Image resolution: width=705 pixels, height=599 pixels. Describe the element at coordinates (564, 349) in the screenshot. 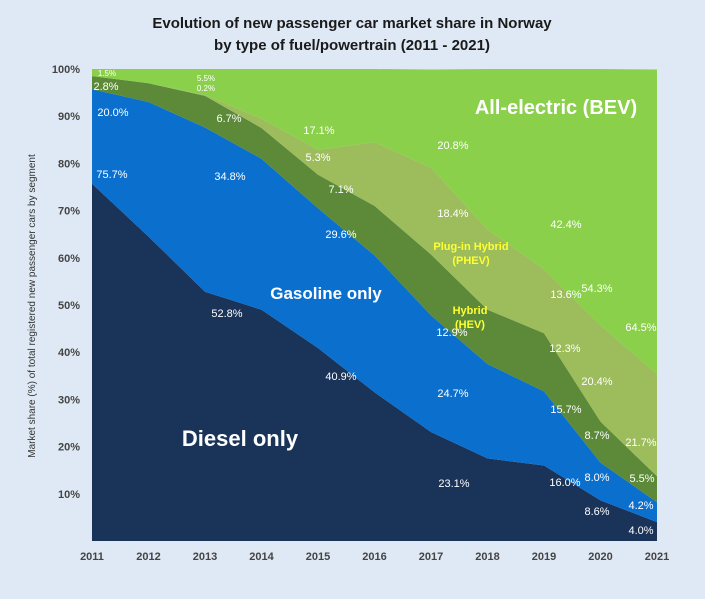

I see `data-label-hybrid: 12.3%` at that location.